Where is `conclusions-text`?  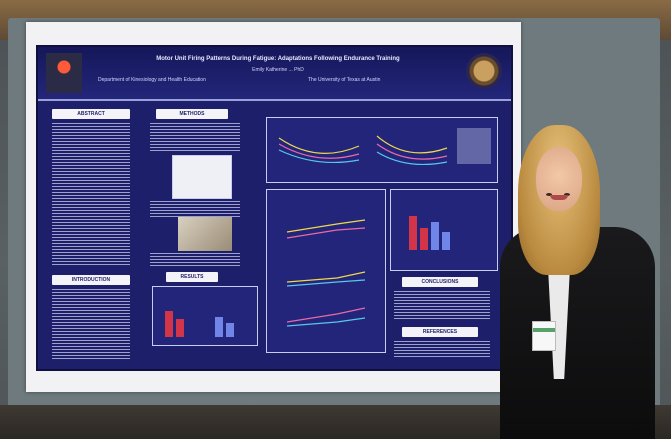
conclusions-text is located at coordinates (442, 306).